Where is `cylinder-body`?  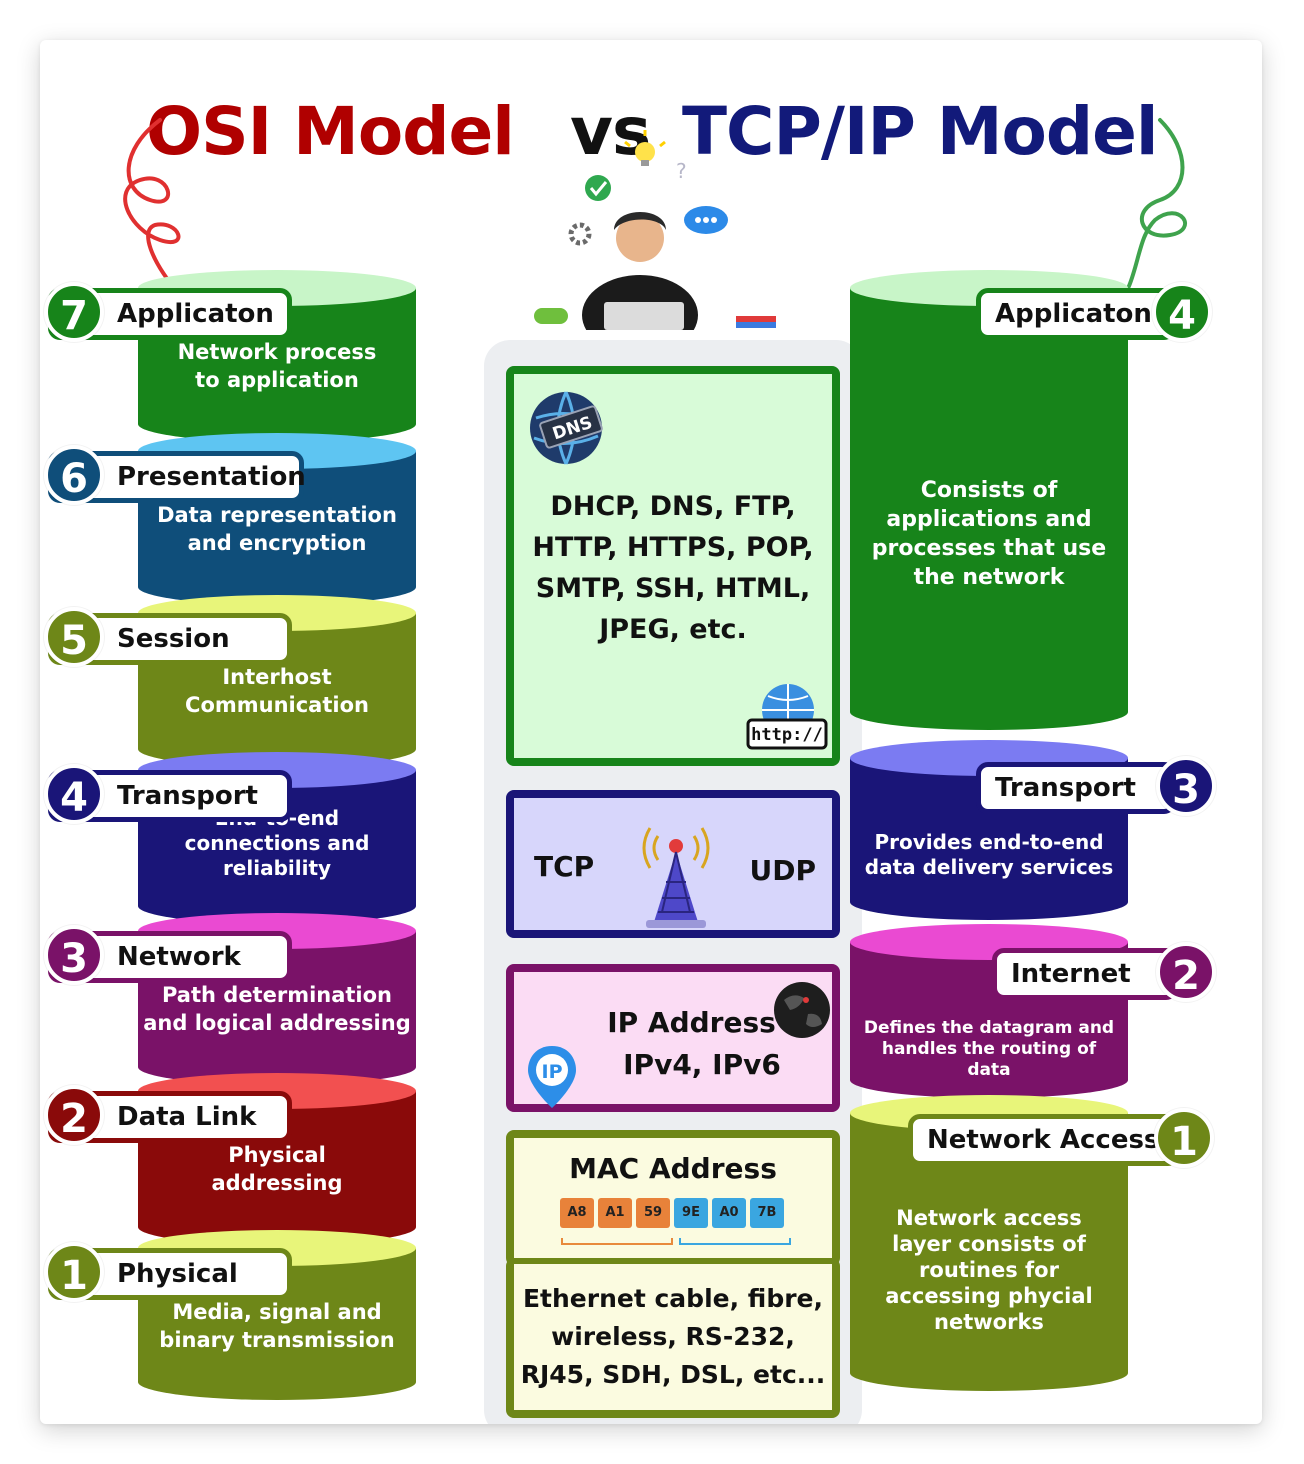
cylinder-body is located at coordinates (989, 500).